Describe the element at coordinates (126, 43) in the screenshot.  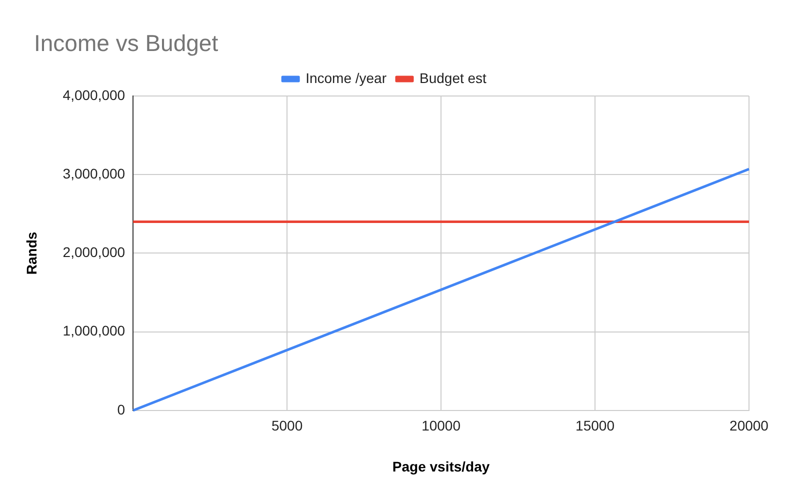
I see `chart-title: Income vs Budget` at that location.